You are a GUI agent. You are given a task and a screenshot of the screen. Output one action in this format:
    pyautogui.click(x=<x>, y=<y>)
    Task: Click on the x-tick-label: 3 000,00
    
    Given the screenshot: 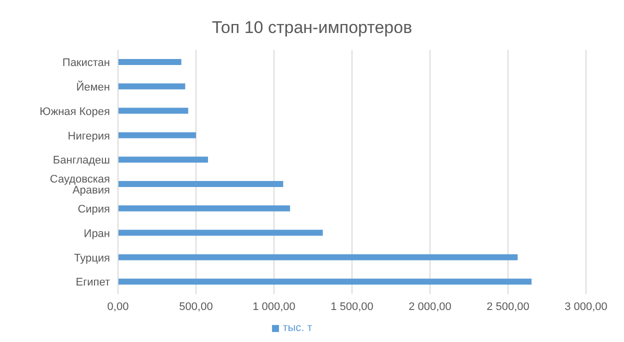 What is the action you would take?
    pyautogui.click(x=586, y=306)
    